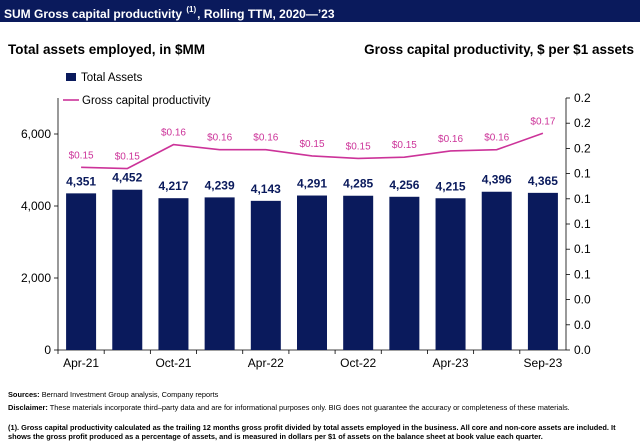 Image resolution: width=640 pixels, height=448 pixels. I want to click on title-rest: , Rolling TTM, 2020—’23, so click(266, 14).